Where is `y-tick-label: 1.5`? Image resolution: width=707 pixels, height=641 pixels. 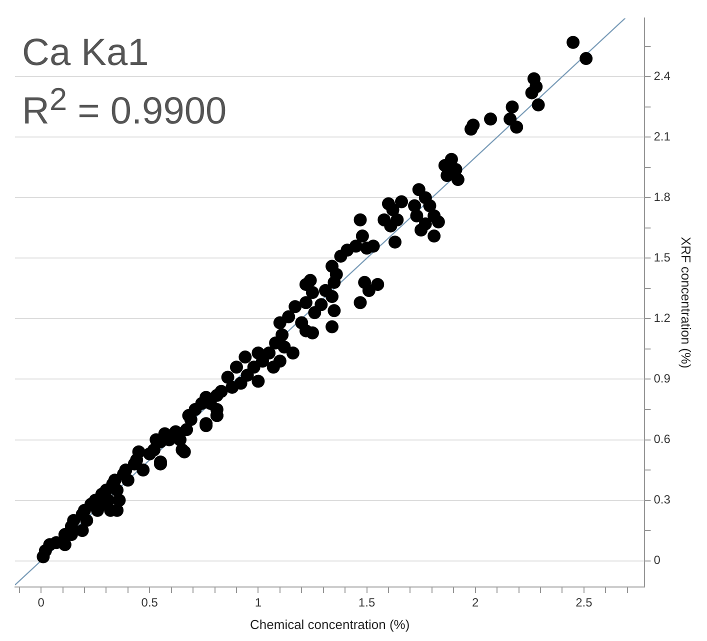
y-tick-label: 1.5 is located at coordinates (662, 257).